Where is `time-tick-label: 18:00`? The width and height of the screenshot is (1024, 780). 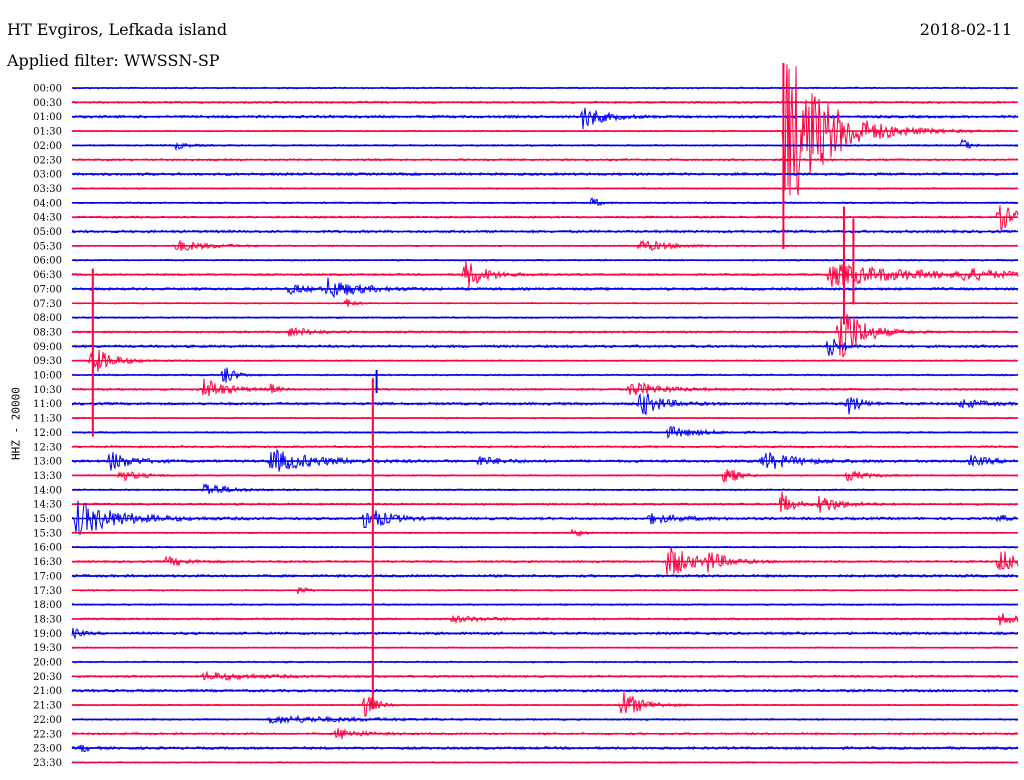 time-tick-label: 18:00 is located at coordinates (47, 605).